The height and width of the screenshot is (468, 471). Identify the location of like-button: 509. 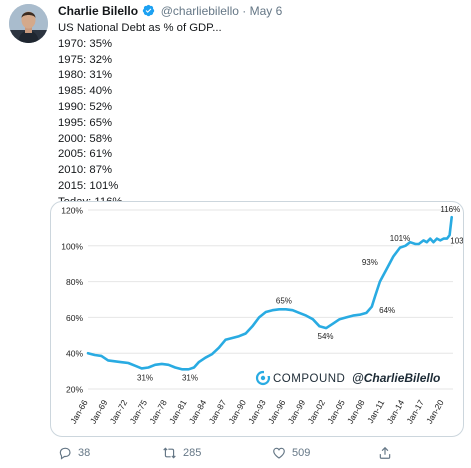
(291, 453).